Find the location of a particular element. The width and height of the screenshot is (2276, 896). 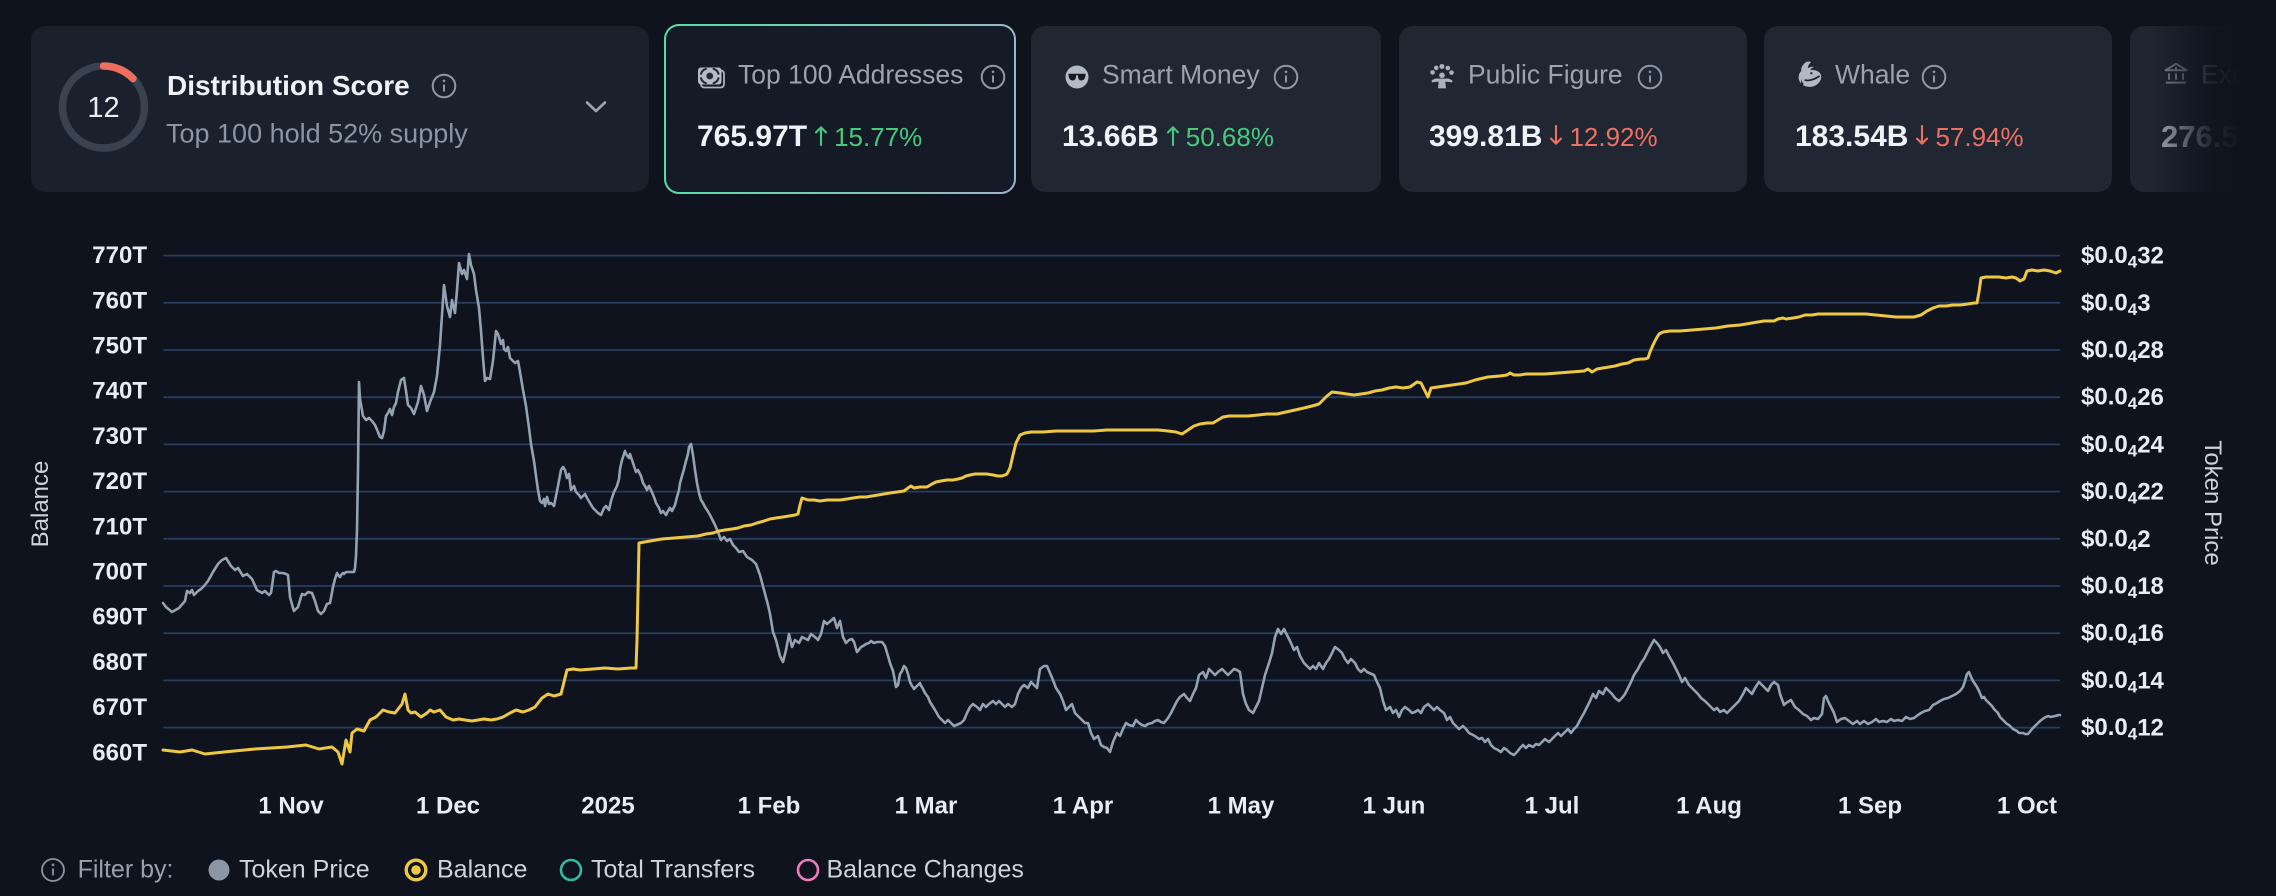

svg-text: $0.0416 is located at coordinates (2122, 634).